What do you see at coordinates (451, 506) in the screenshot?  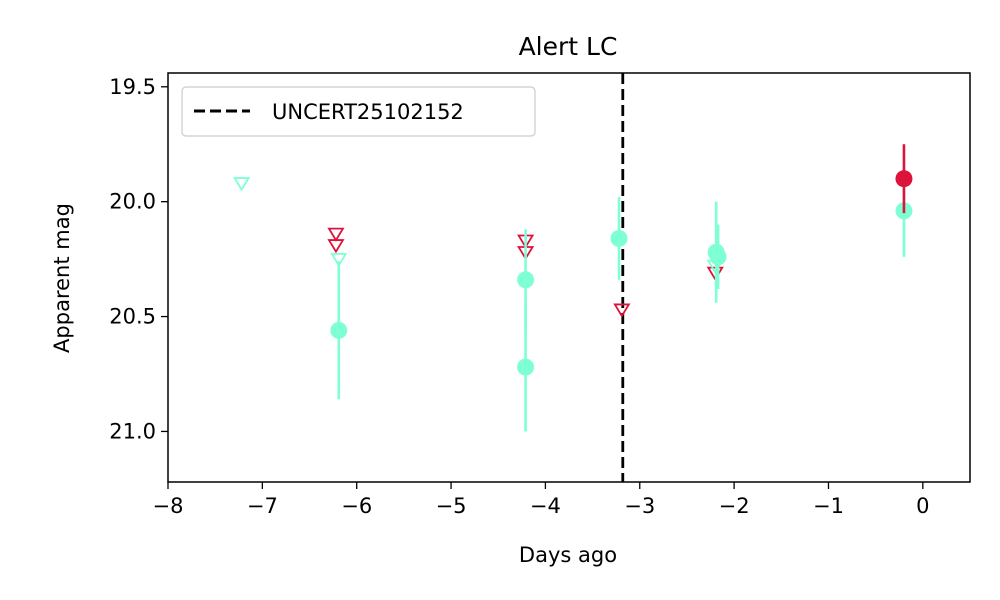 I see `x-tick-label: −5` at bounding box center [451, 506].